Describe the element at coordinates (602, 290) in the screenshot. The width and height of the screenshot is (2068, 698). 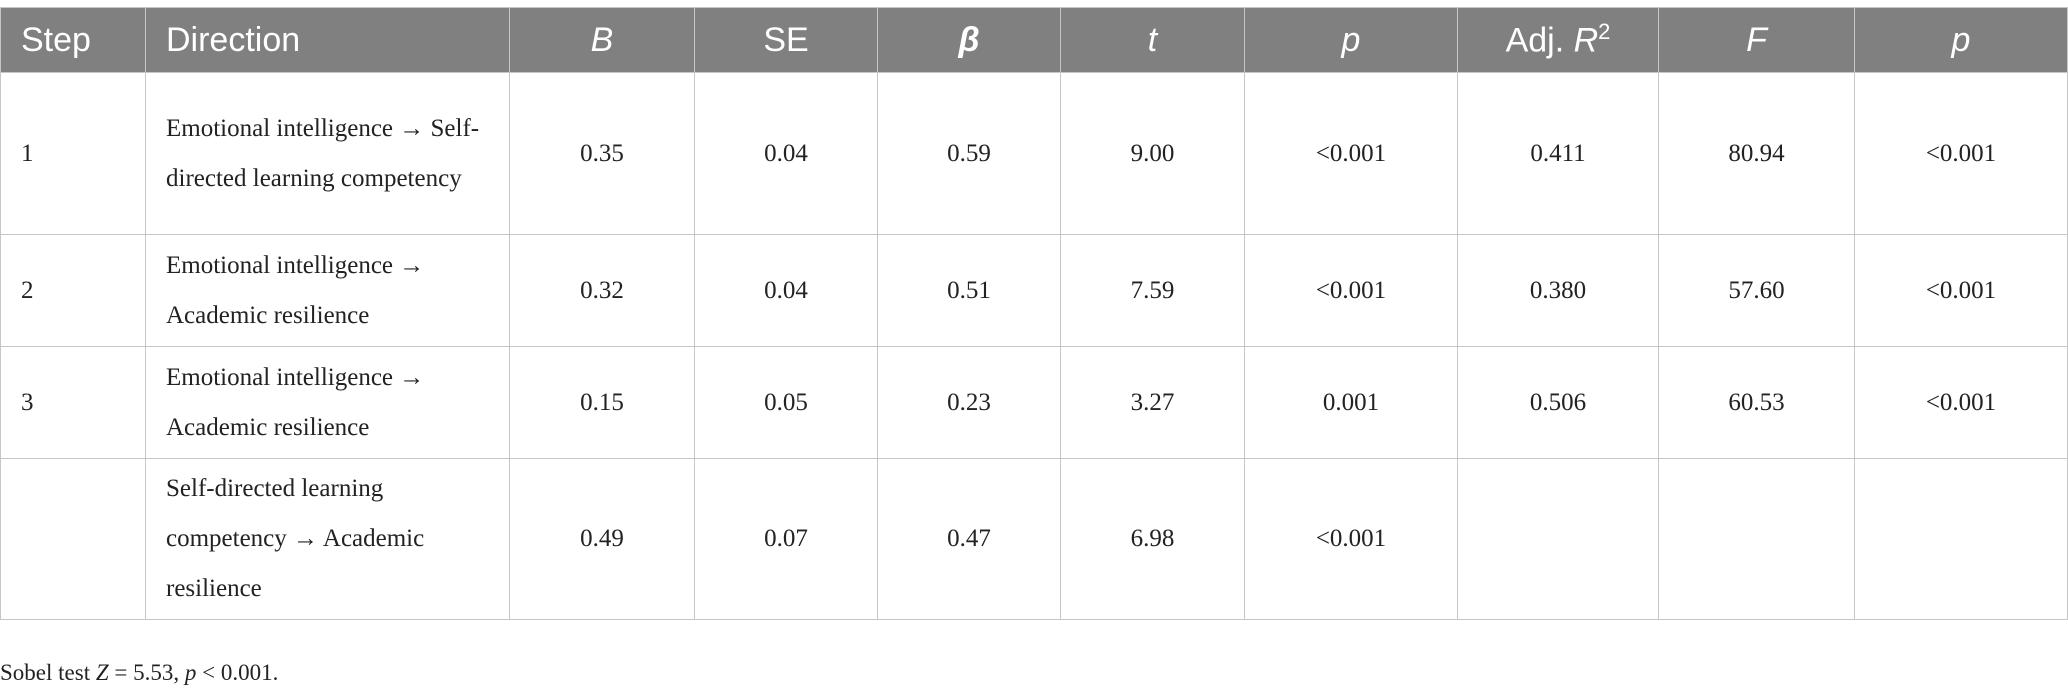
I see `table-cell: 0.32` at that location.